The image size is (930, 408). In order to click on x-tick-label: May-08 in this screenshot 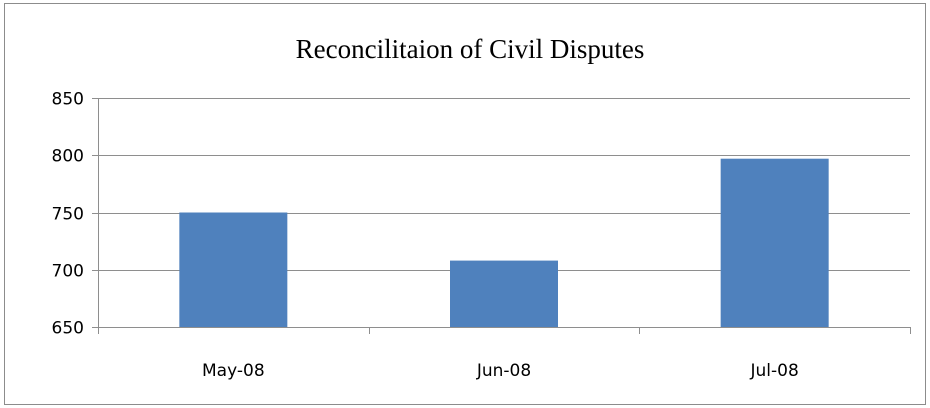, I will do `click(233, 371)`.